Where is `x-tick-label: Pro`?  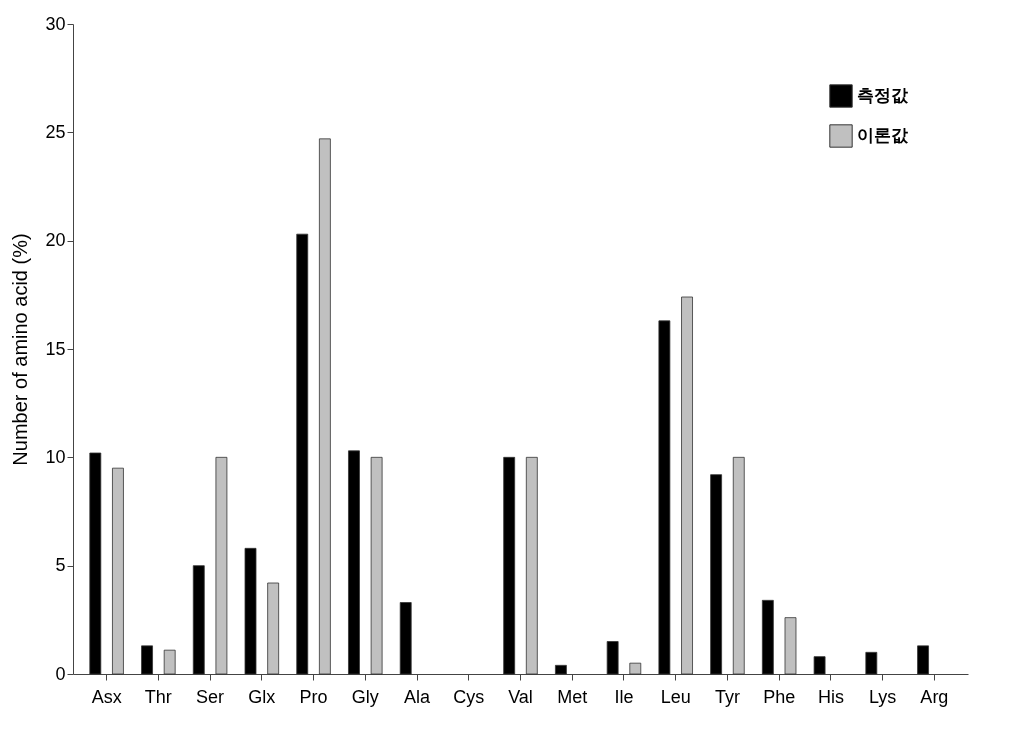 x-tick-label: Pro is located at coordinates (313, 696).